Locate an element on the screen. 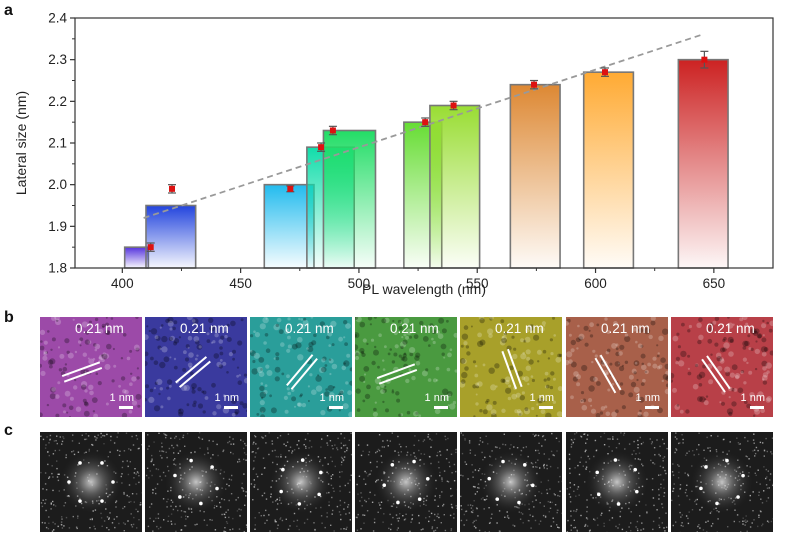 This screenshot has width=786, height=546. y-tick-label-2: 2.0 is located at coordinates (57, 184).